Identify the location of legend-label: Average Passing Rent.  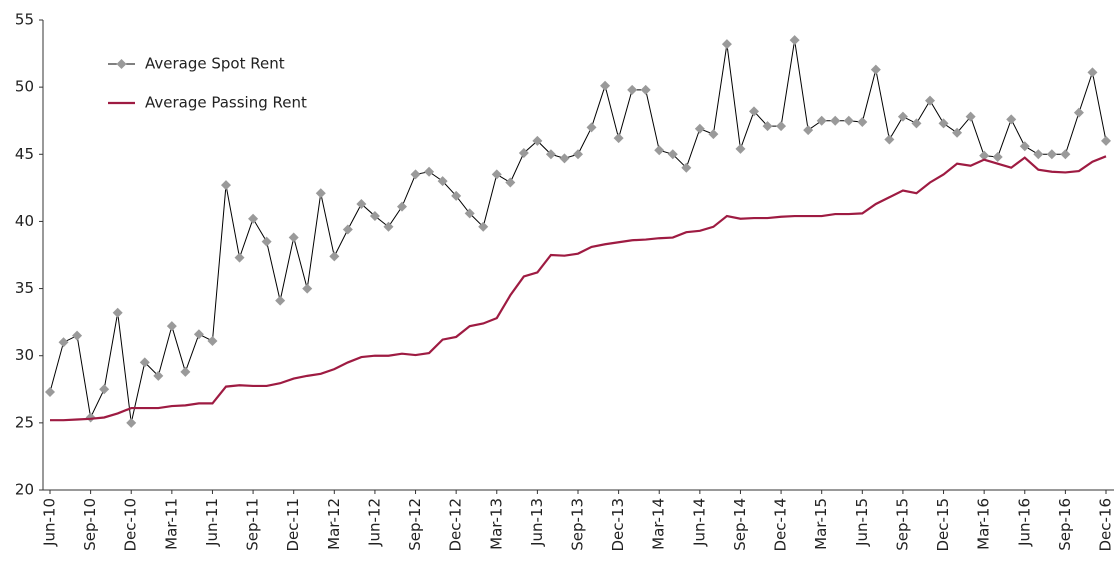
(226, 103).